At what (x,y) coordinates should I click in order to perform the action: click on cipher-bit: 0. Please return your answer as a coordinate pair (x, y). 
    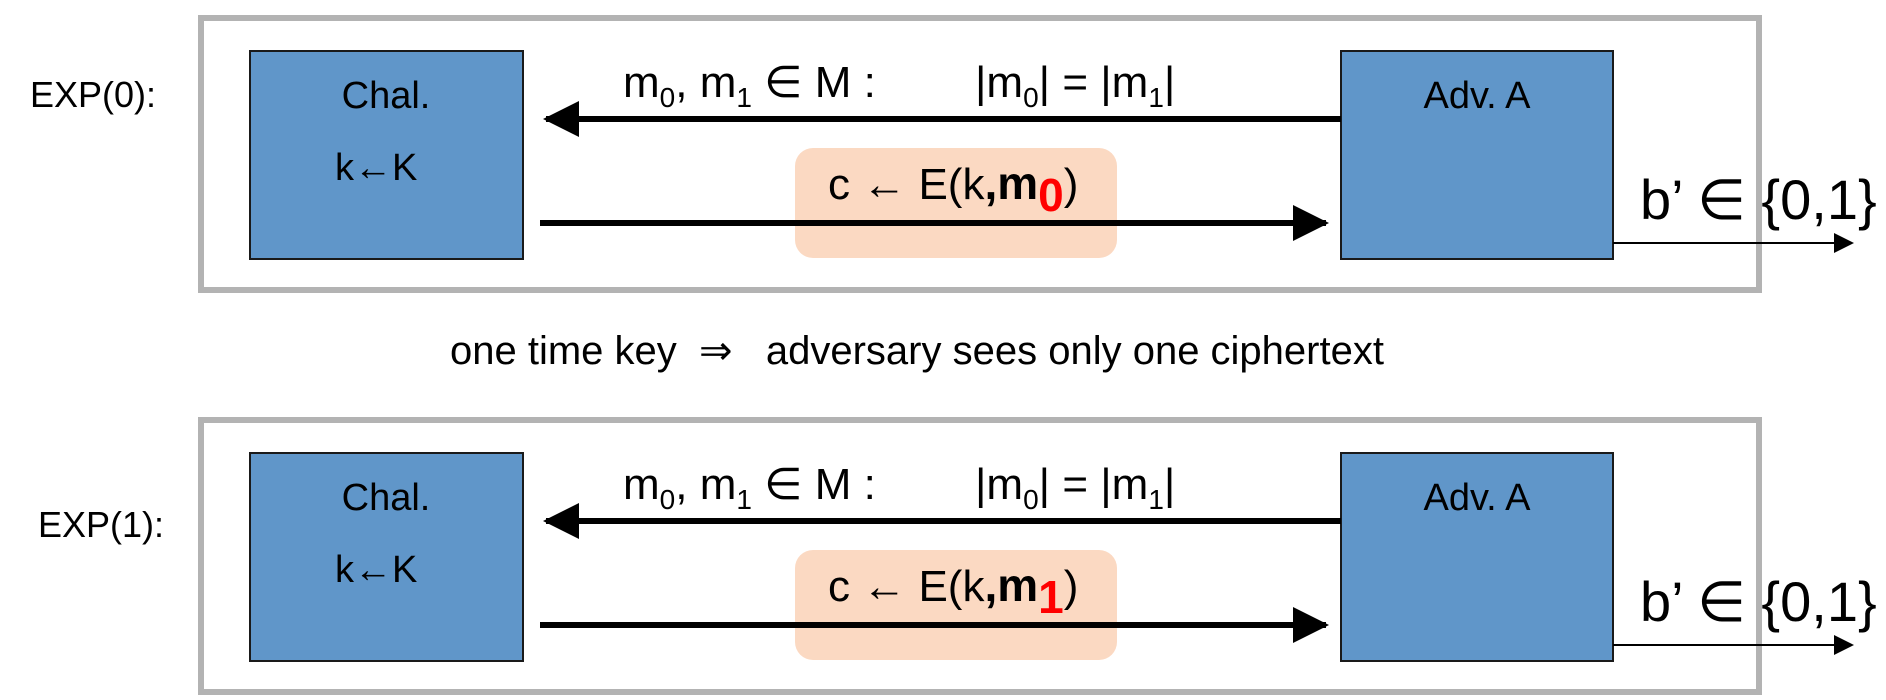
    Looking at the image, I should click on (1051, 195).